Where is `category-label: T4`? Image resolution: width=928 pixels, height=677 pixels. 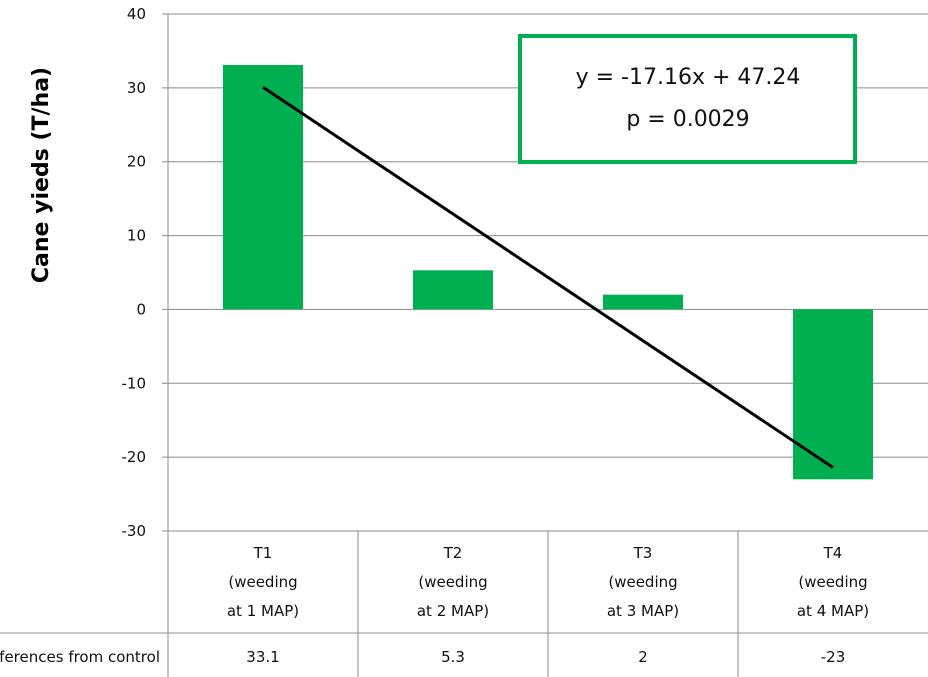 category-label: T4 is located at coordinates (833, 553).